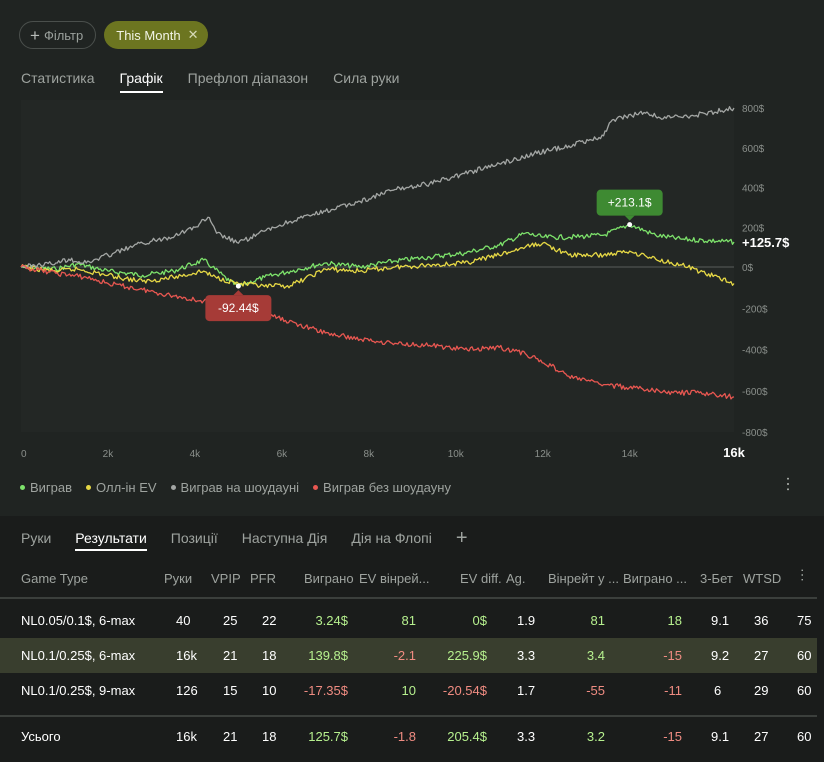  What do you see at coordinates (54, 578) in the screenshot?
I see `col-header-game-type: Game Type` at bounding box center [54, 578].